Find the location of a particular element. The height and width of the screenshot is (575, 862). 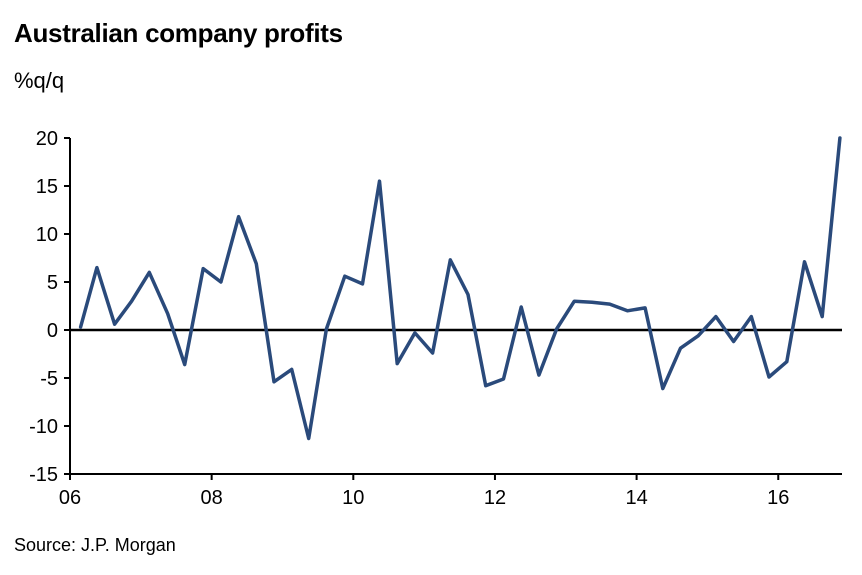

y-tick-label: 20 is located at coordinates (47, 139).